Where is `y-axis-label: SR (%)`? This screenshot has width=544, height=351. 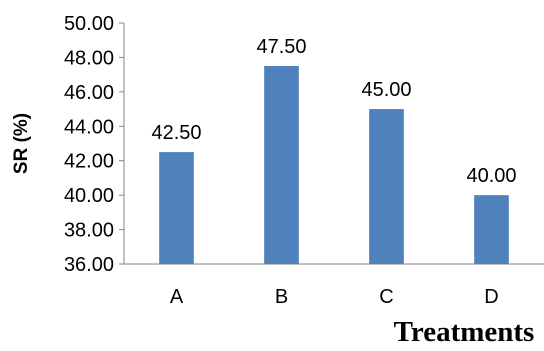
y-axis-label: SR (%) is located at coordinates (21, 143).